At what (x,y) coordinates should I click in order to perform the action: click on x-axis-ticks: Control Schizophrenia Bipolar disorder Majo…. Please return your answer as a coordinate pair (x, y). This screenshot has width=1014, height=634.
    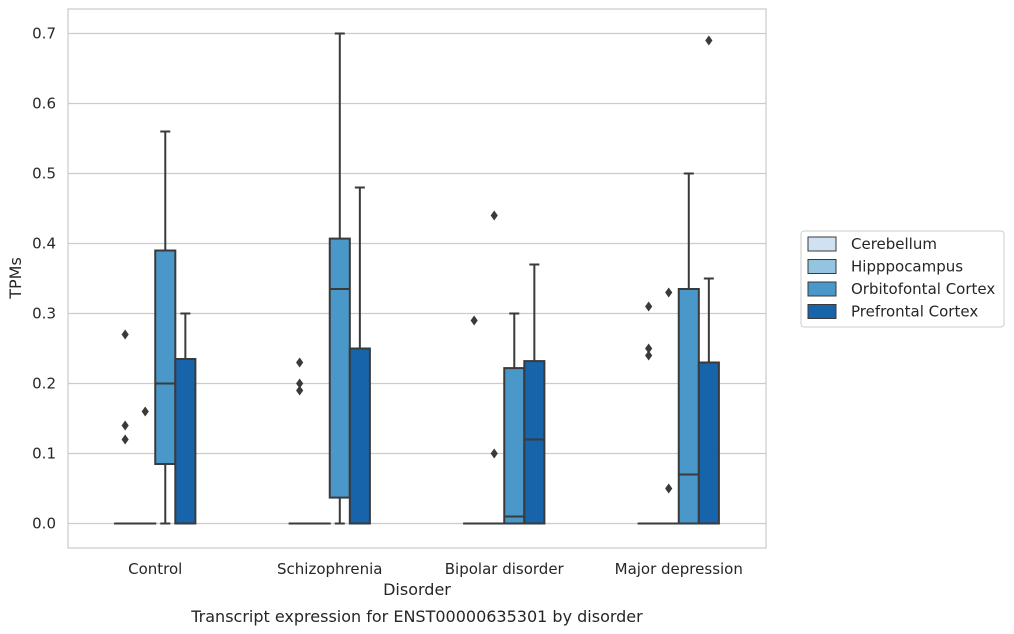
    Looking at the image, I should click on (435, 569).